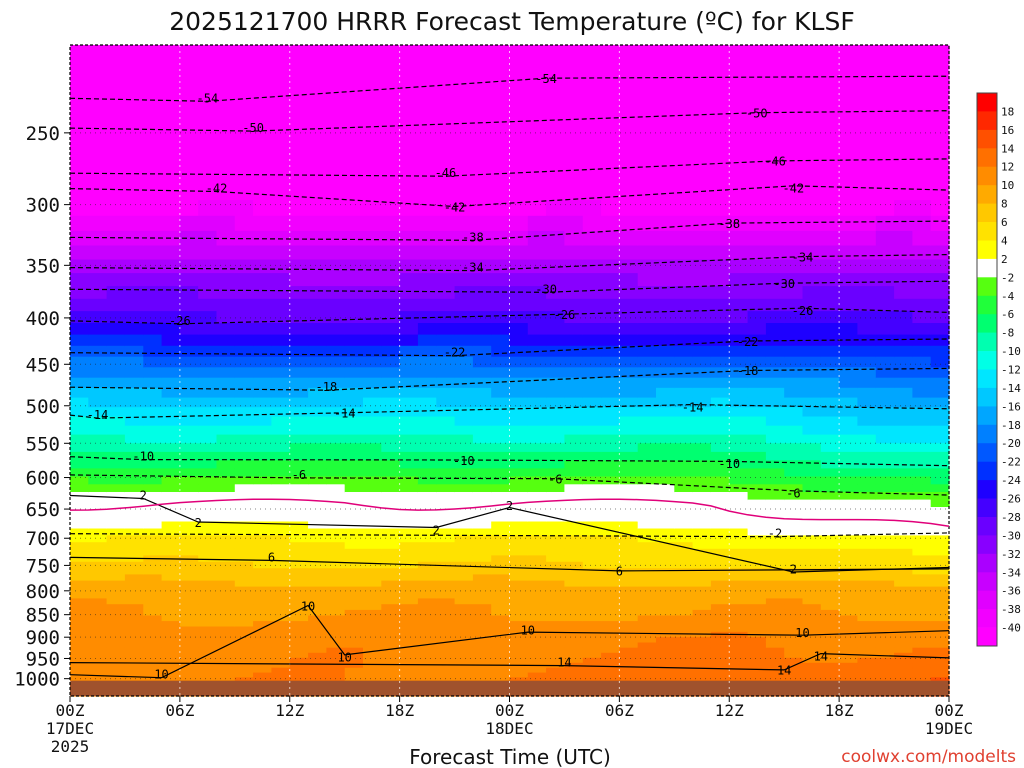 Image resolution: width=1024 pixels, height=768 pixels. Describe the element at coordinates (70, 728) in the screenshot. I see `x-tick-label: 17DEC` at that location.